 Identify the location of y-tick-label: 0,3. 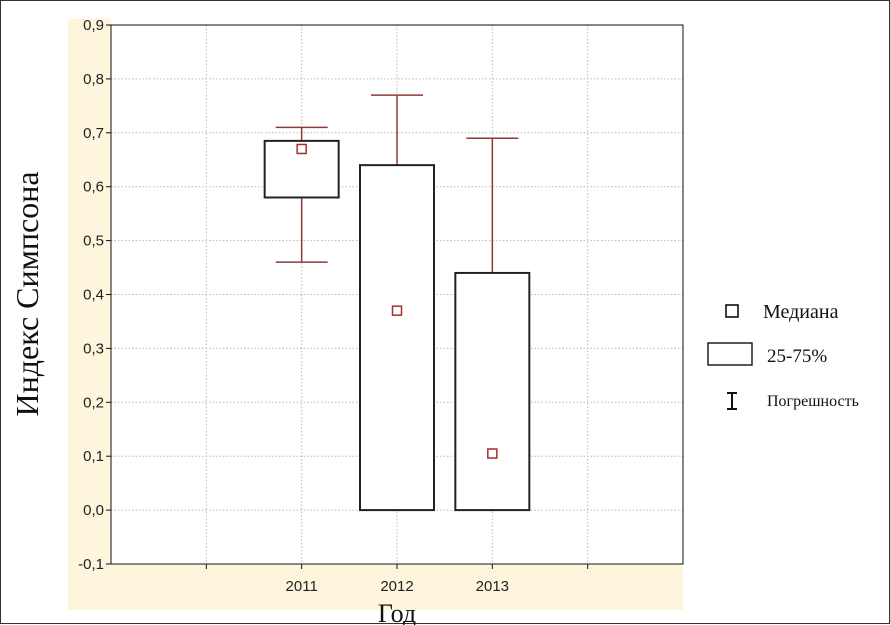
(93, 348).